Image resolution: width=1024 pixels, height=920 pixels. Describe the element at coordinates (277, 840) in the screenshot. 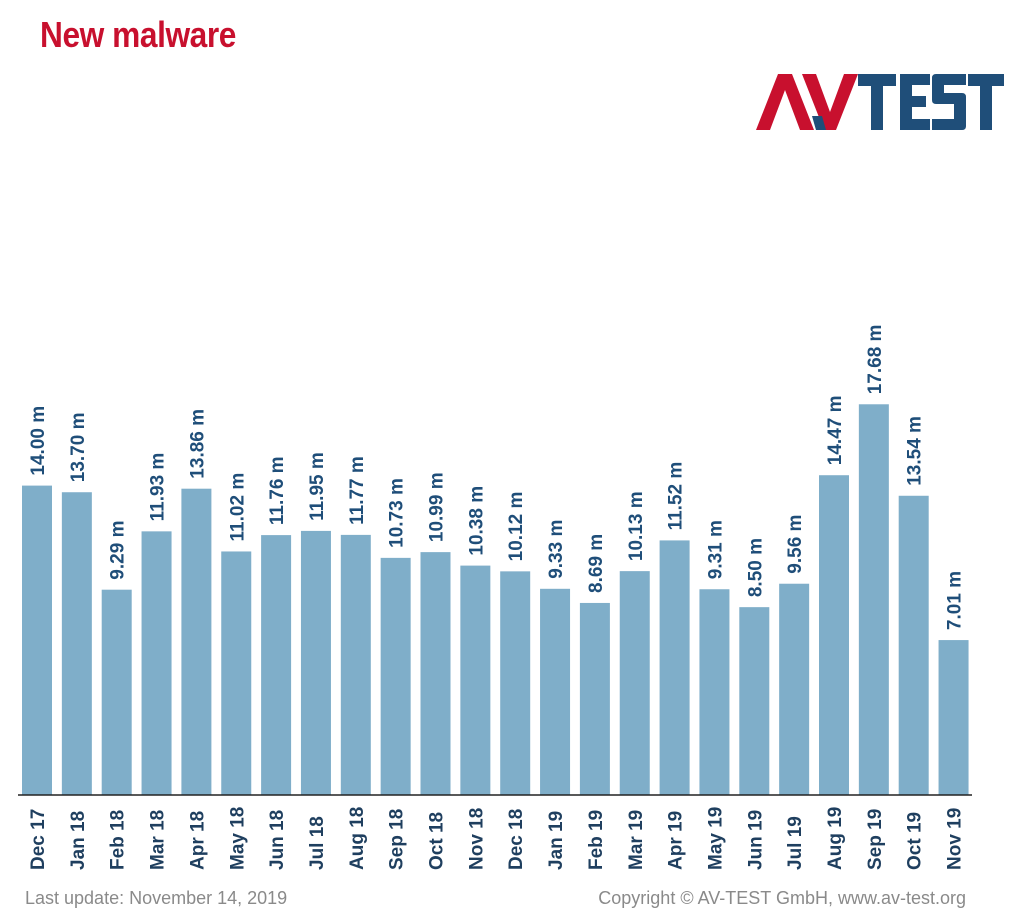

I see `x-tick-label: Jun 18` at that location.